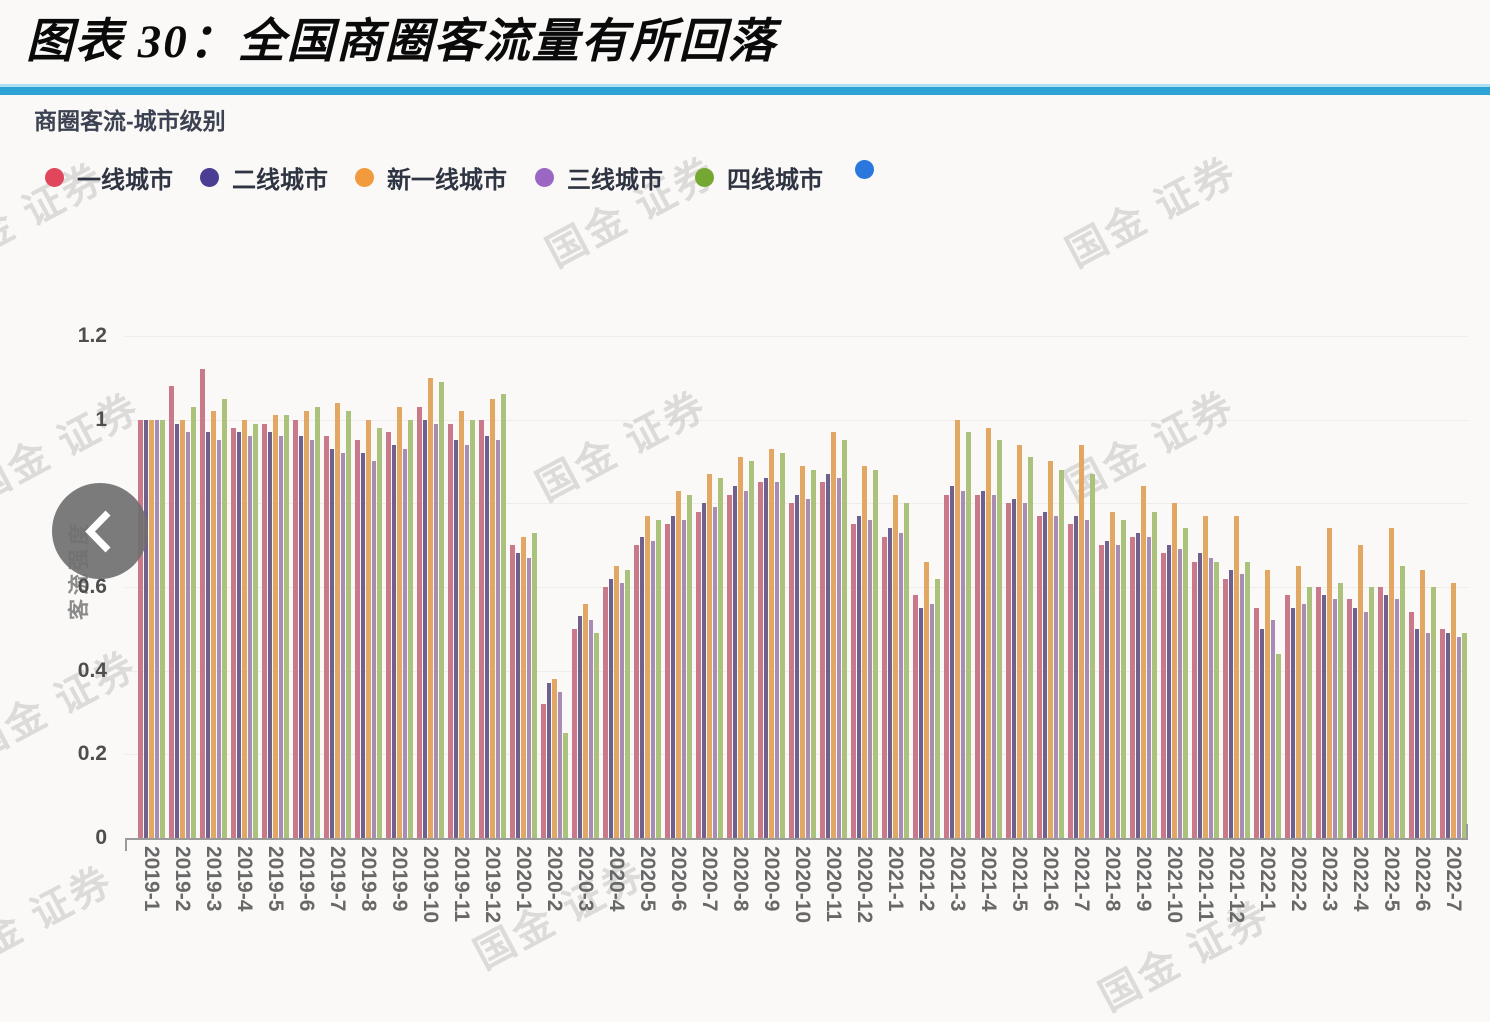 Image resolution: width=1490 pixels, height=1022 pixels. Describe the element at coordinates (213, 624) in the screenshot. I see `bar-新一线城市-2019-3` at that location.